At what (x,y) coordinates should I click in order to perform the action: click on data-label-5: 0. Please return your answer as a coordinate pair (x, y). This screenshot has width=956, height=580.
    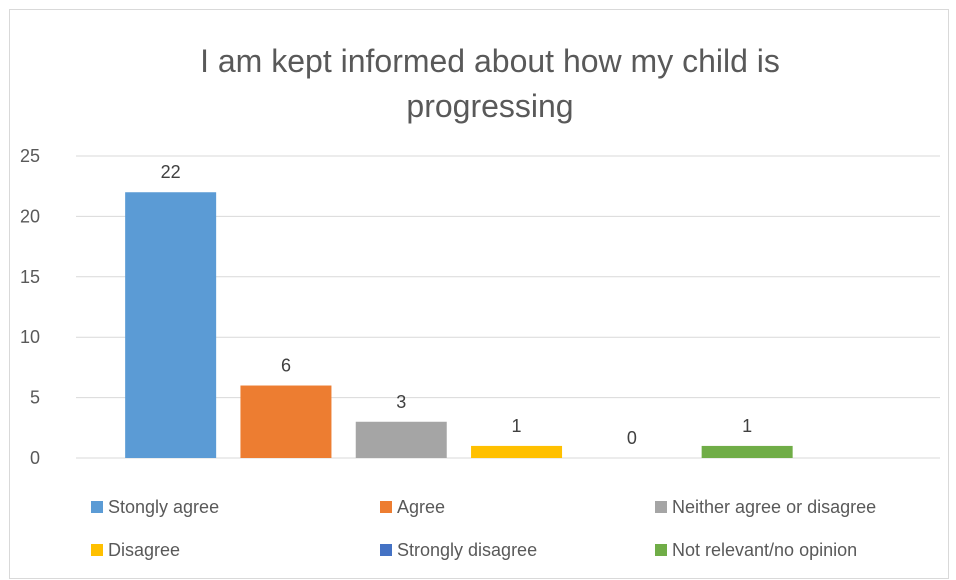
    Looking at the image, I should click on (632, 438).